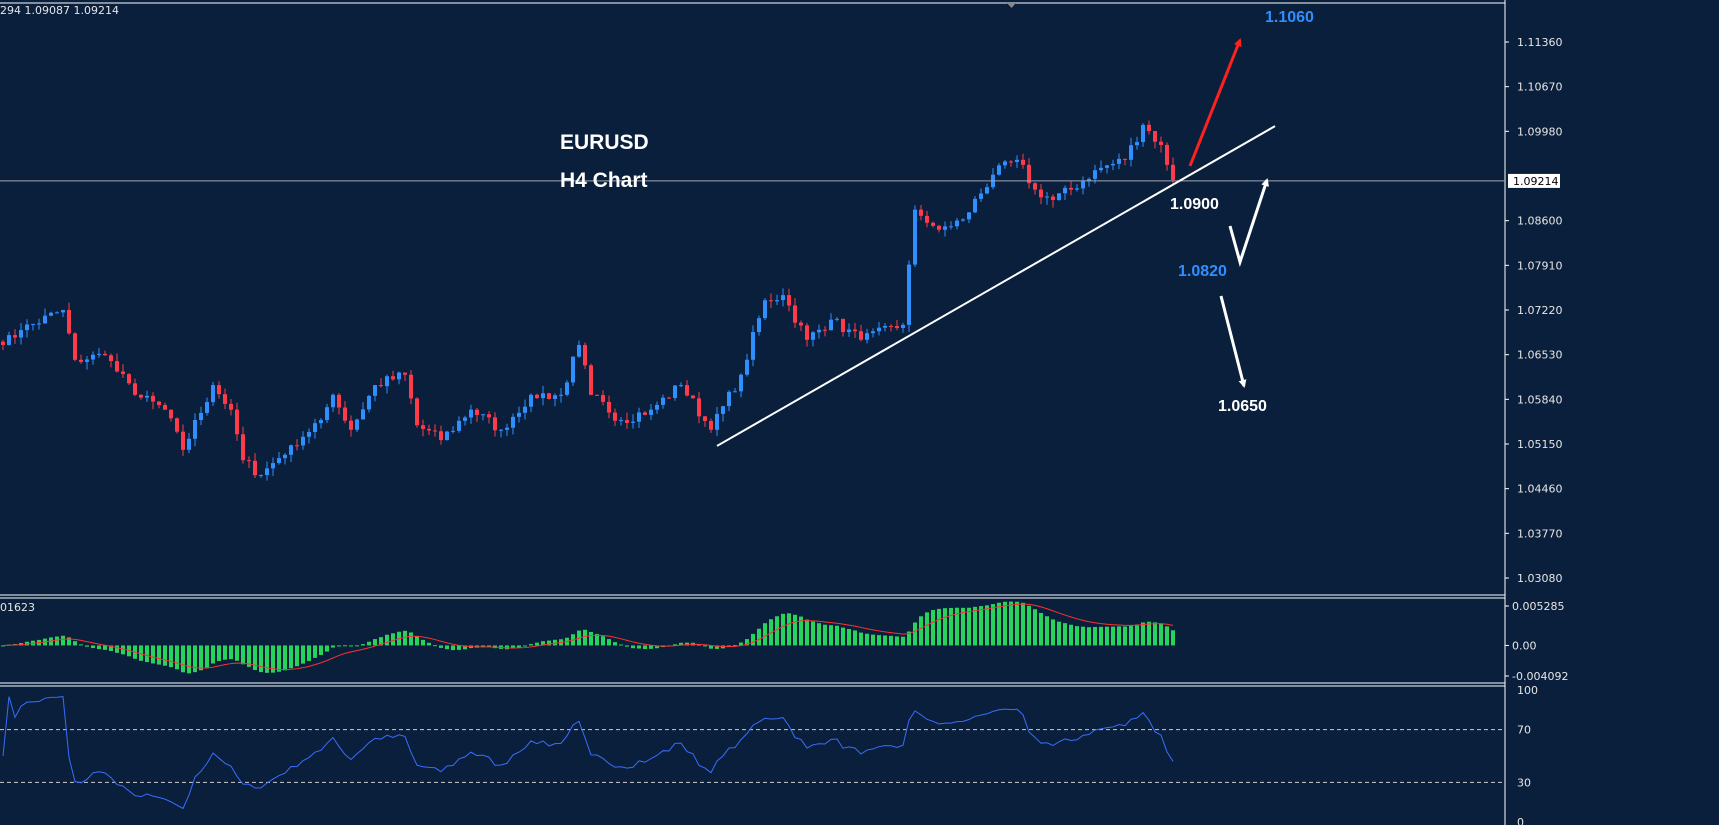  Describe the element at coordinates (1248, 223) in the screenshot. I see `bounce-arrow` at that location.